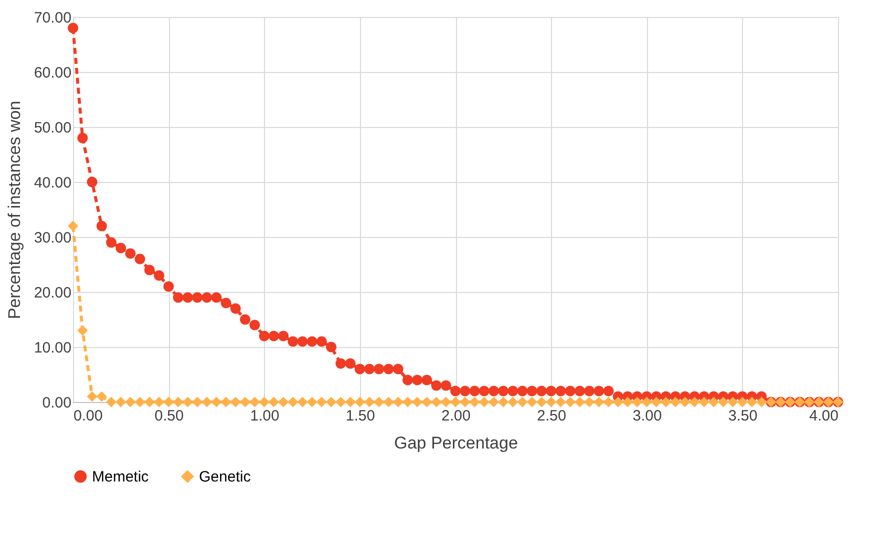 The height and width of the screenshot is (536, 883). I want to click on x-tick-label: 0.50, so click(169, 416).